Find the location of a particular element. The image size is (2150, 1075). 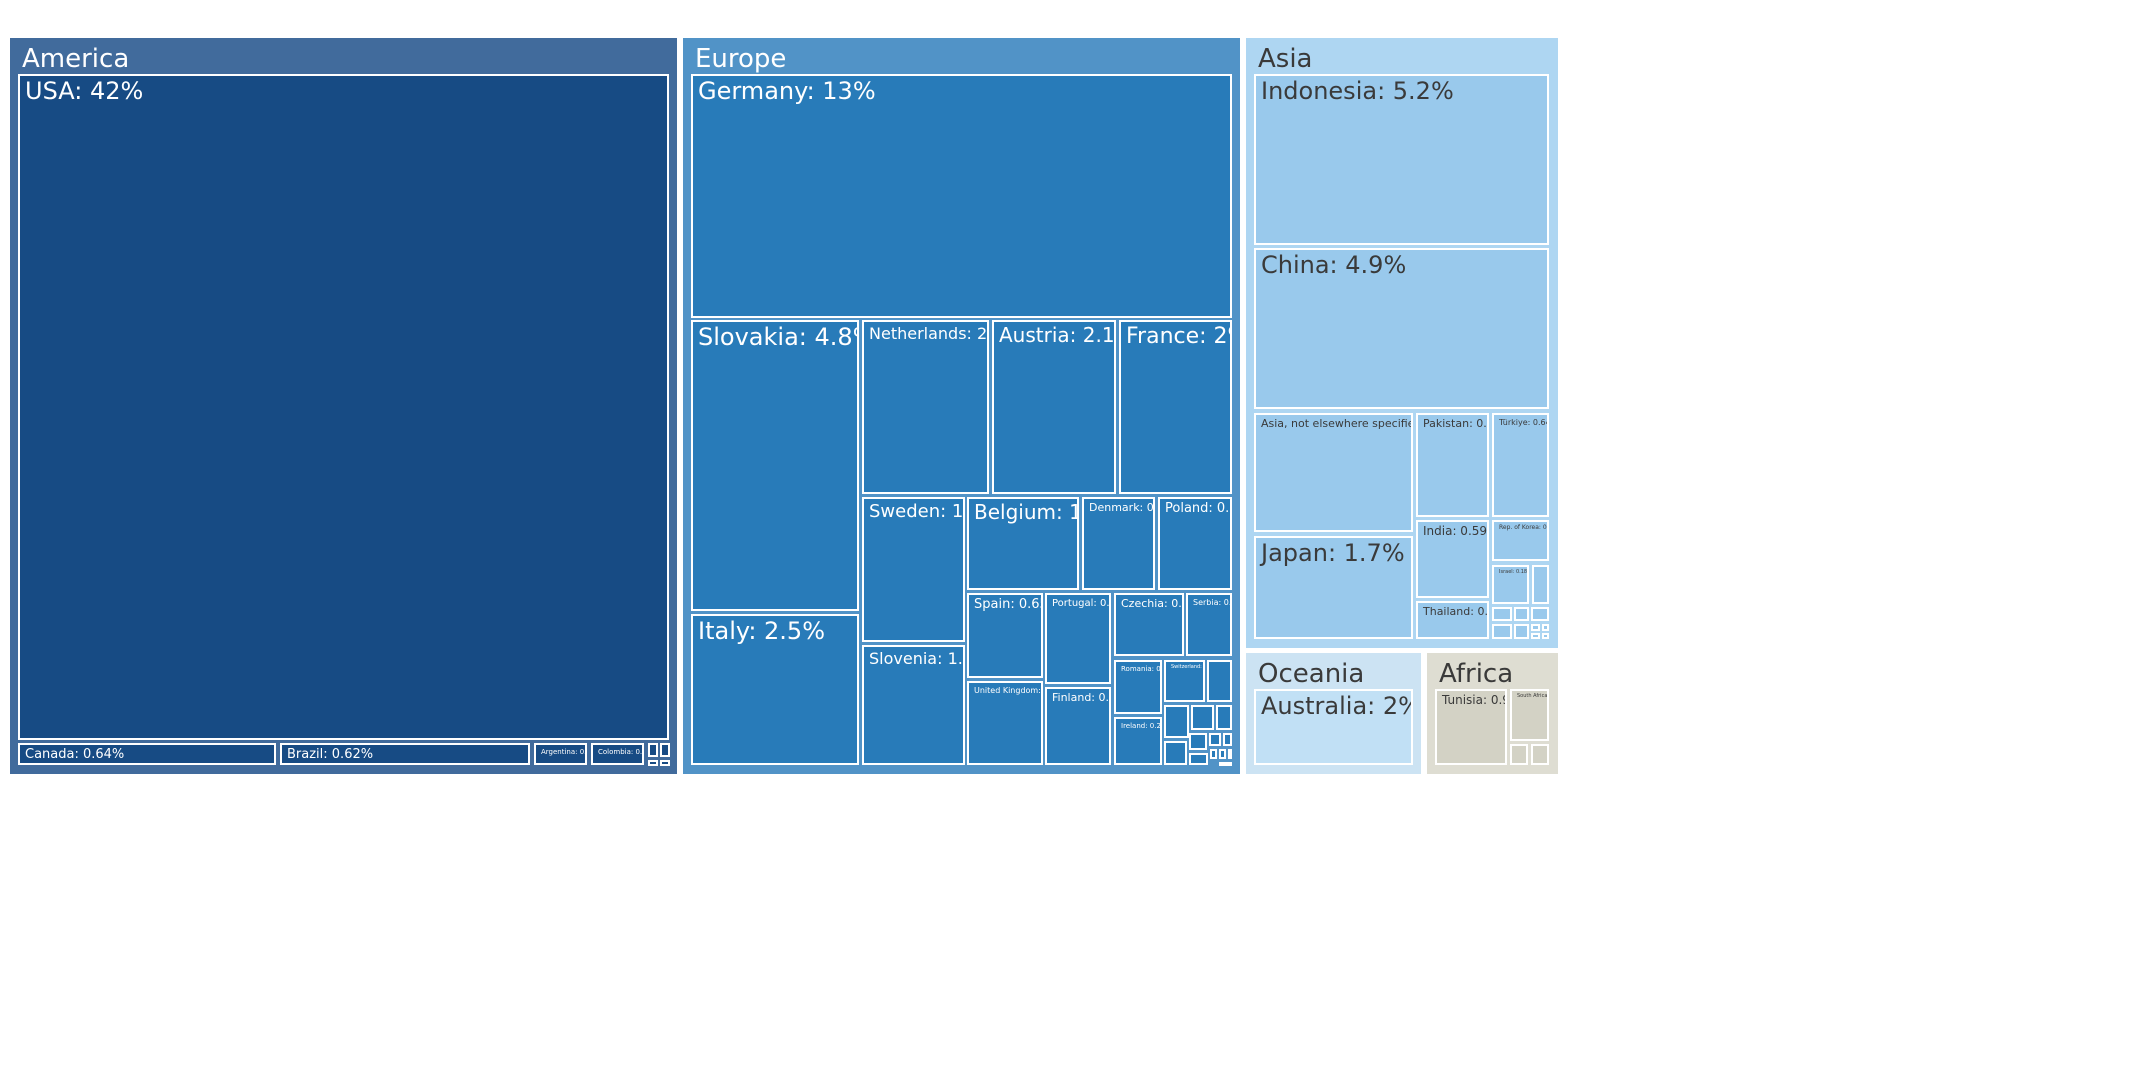

treemap-cell-rep-of-korea: Rep. of Korea: 0.27% is located at coordinates (1520, 540).